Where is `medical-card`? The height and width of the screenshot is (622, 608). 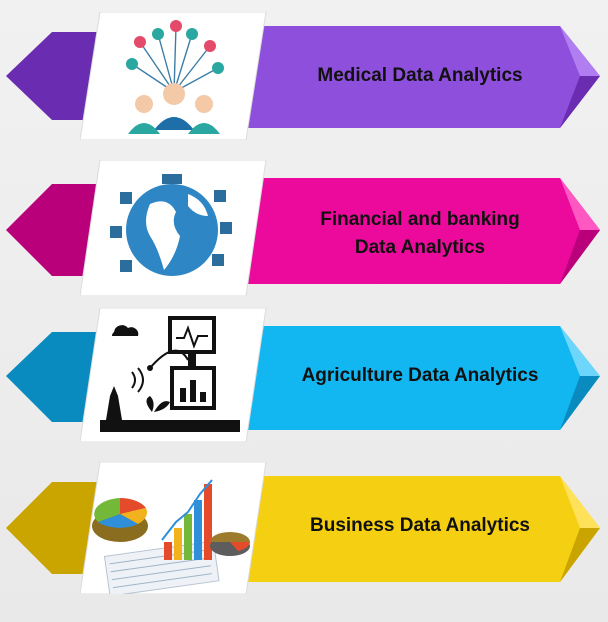
medical-card is located at coordinates (176, 76).